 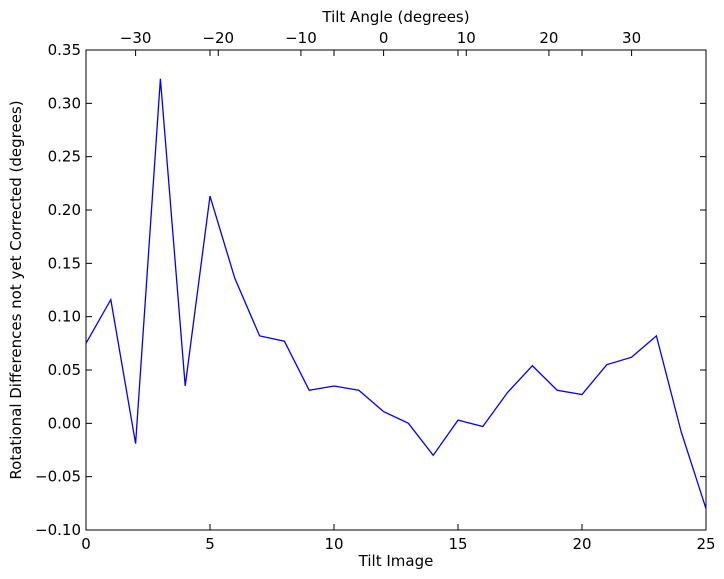 I want to click on y-tick-label: 0.05, so click(x=64, y=370).